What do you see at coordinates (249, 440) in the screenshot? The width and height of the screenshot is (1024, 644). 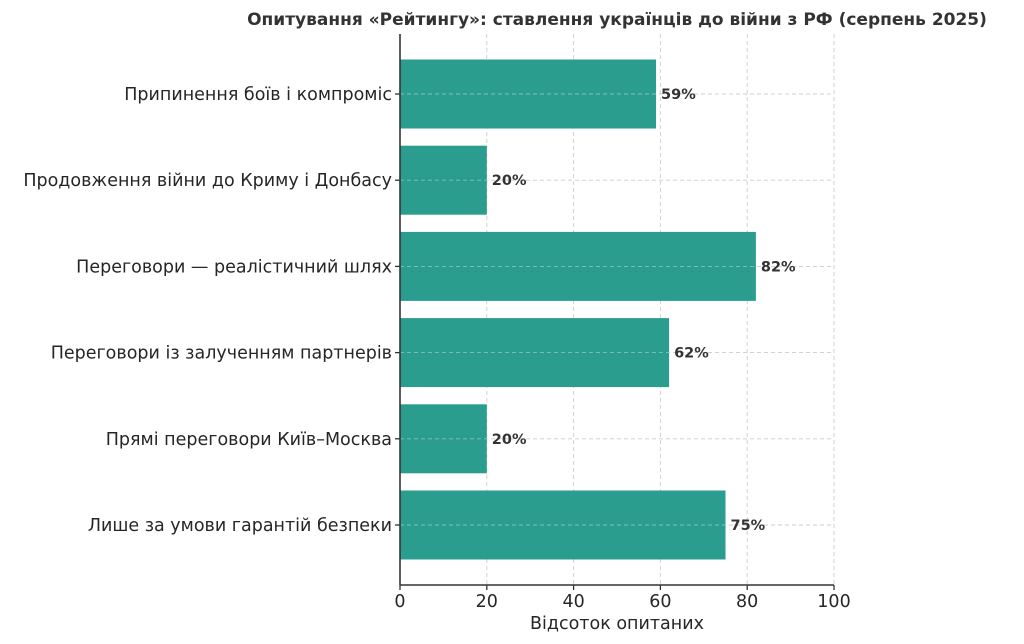 I see `category-label: Прямі переговори Київ–Москва` at bounding box center [249, 440].